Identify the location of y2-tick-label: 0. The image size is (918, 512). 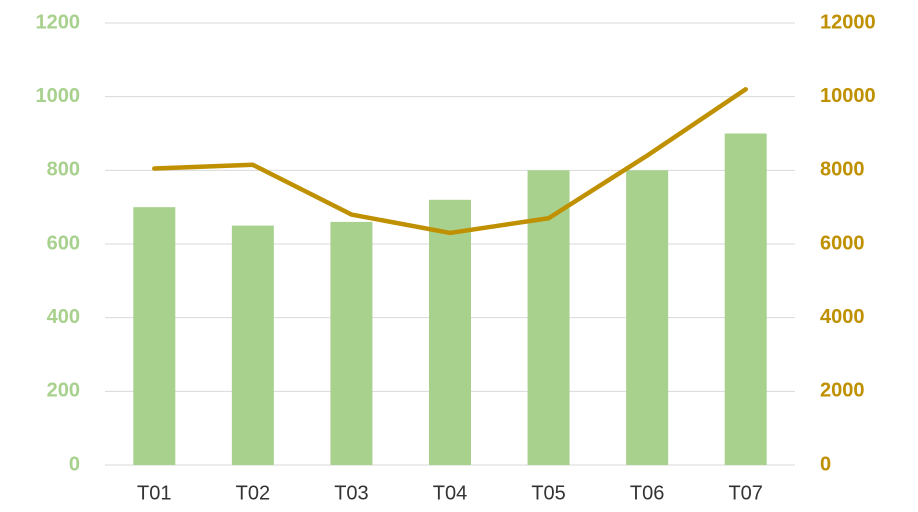
(825, 464).